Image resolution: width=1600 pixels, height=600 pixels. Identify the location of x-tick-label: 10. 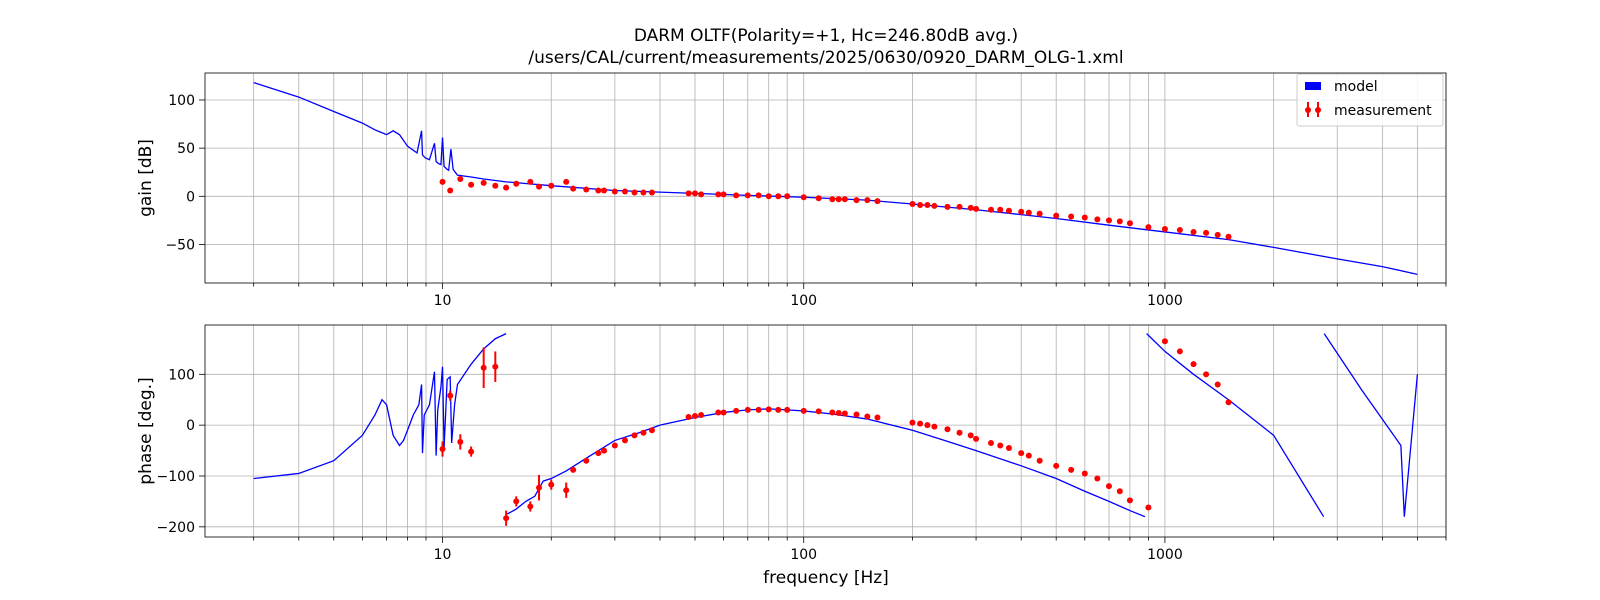
(443, 555).